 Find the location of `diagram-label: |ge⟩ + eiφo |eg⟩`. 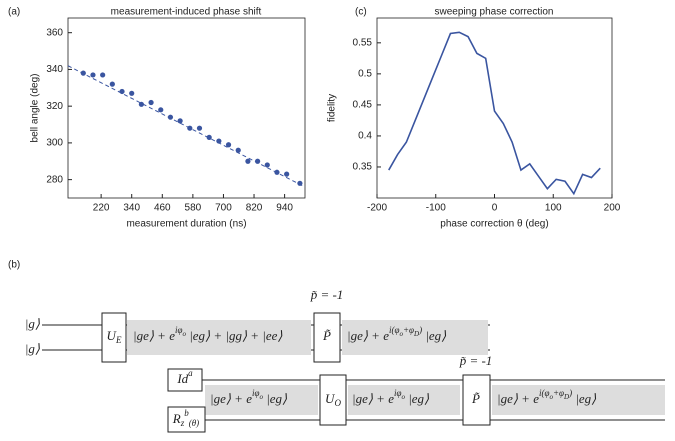

diagram-label: |ge⟩ + eiφo |eg⟩ is located at coordinates (390, 397).